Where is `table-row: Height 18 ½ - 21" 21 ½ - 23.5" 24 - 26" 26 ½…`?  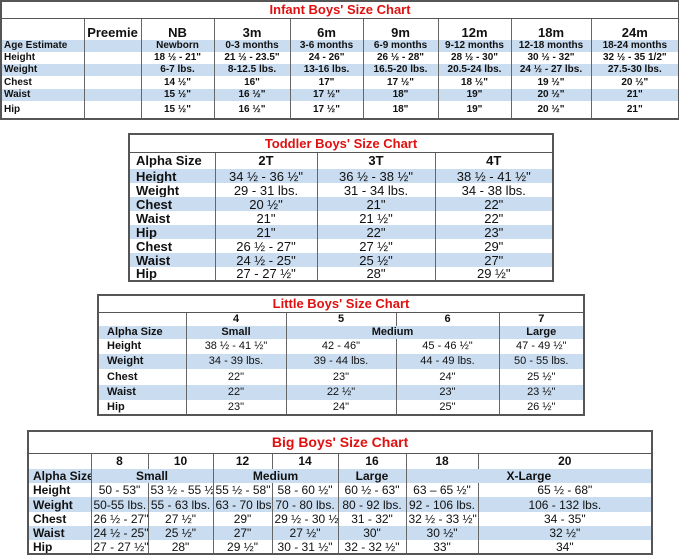
table-row: Height 18 ½ - 21" 21 ½ - 23.5" 24 - 26" 26 ½… is located at coordinates (340, 58).